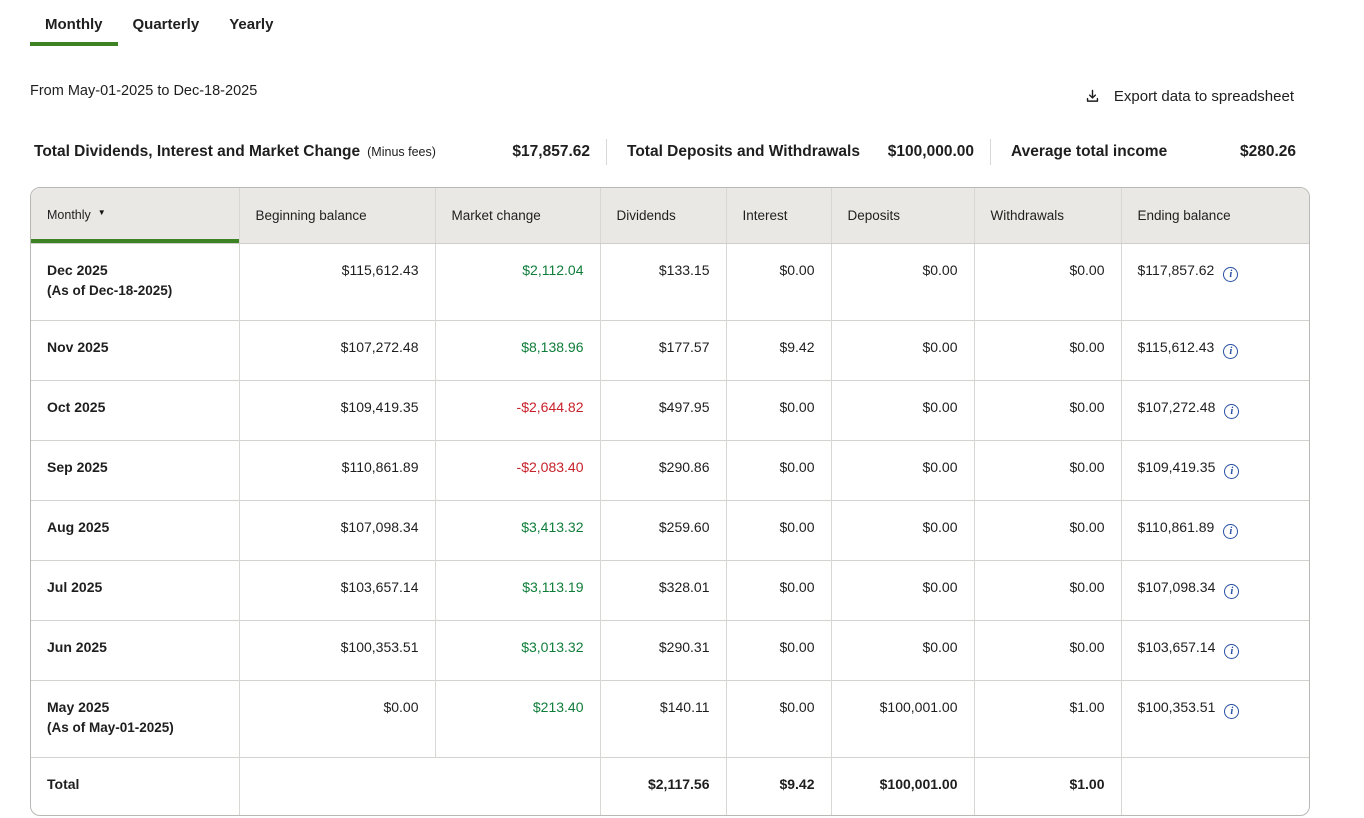 The image size is (1364, 818). What do you see at coordinates (518, 409) in the screenshot?
I see `market-change-cell: -$2,644.82` at bounding box center [518, 409].